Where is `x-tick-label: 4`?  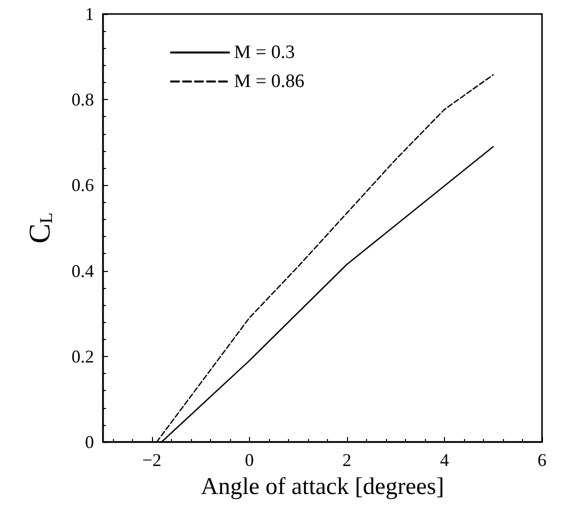 x-tick-label: 4 is located at coordinates (444, 460).